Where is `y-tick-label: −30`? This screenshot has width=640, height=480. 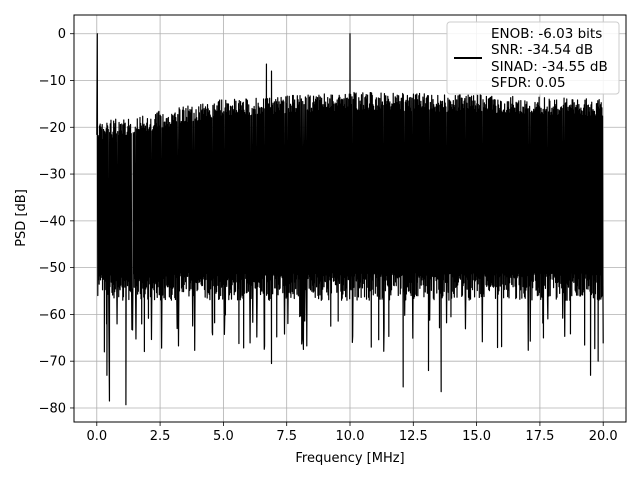 y-tick-label: −30 is located at coordinates (52, 175).